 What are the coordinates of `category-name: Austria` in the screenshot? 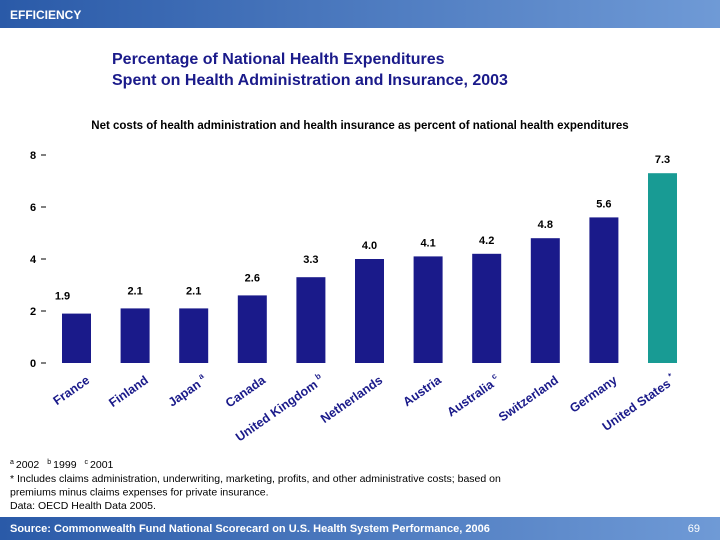 It's located at (423, 390).